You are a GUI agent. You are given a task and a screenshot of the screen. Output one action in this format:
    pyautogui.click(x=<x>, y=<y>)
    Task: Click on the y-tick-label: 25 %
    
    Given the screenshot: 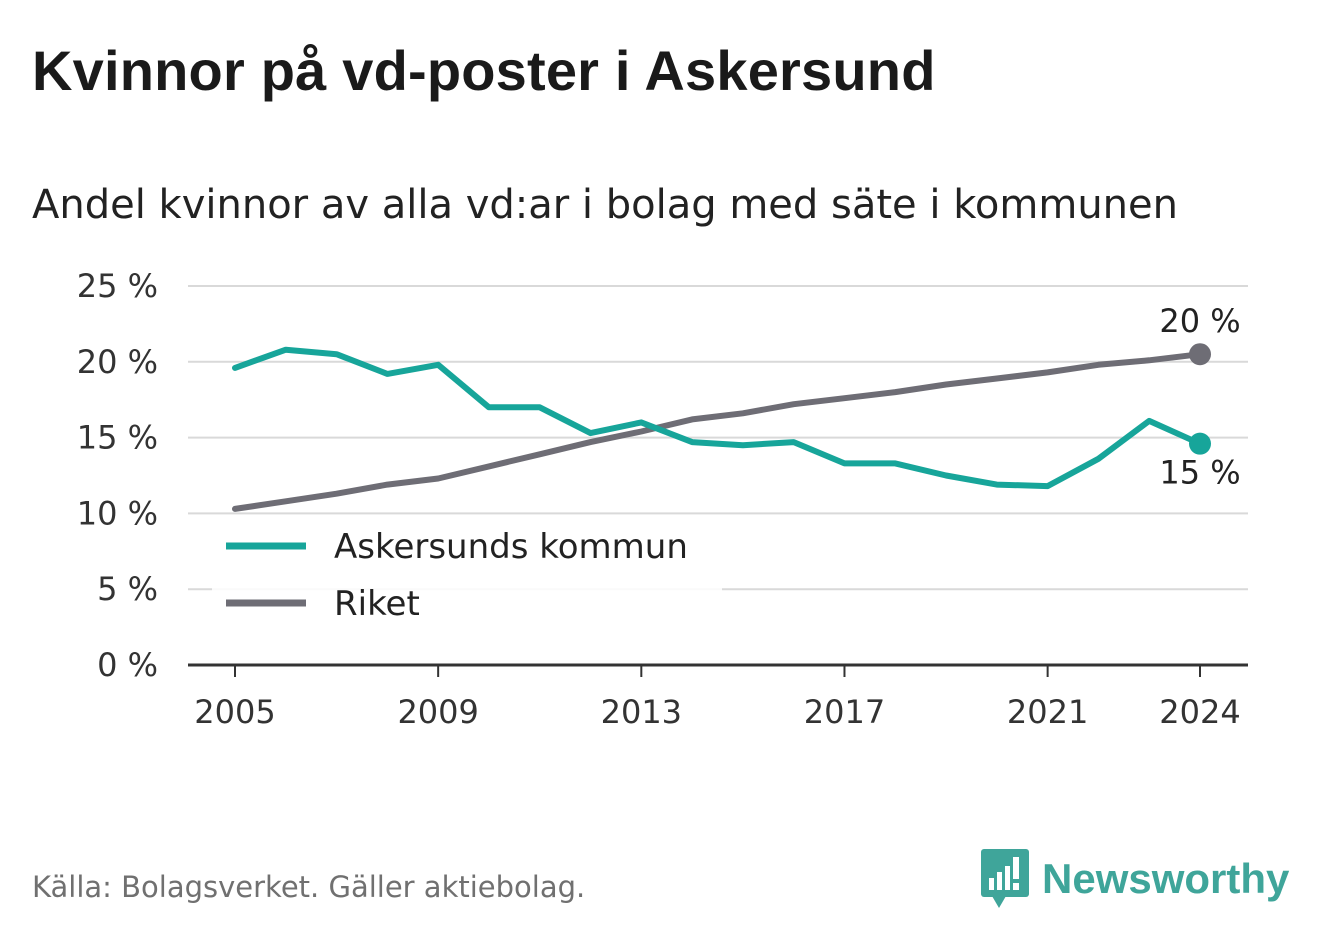 What is the action you would take?
    pyautogui.click(x=117, y=286)
    